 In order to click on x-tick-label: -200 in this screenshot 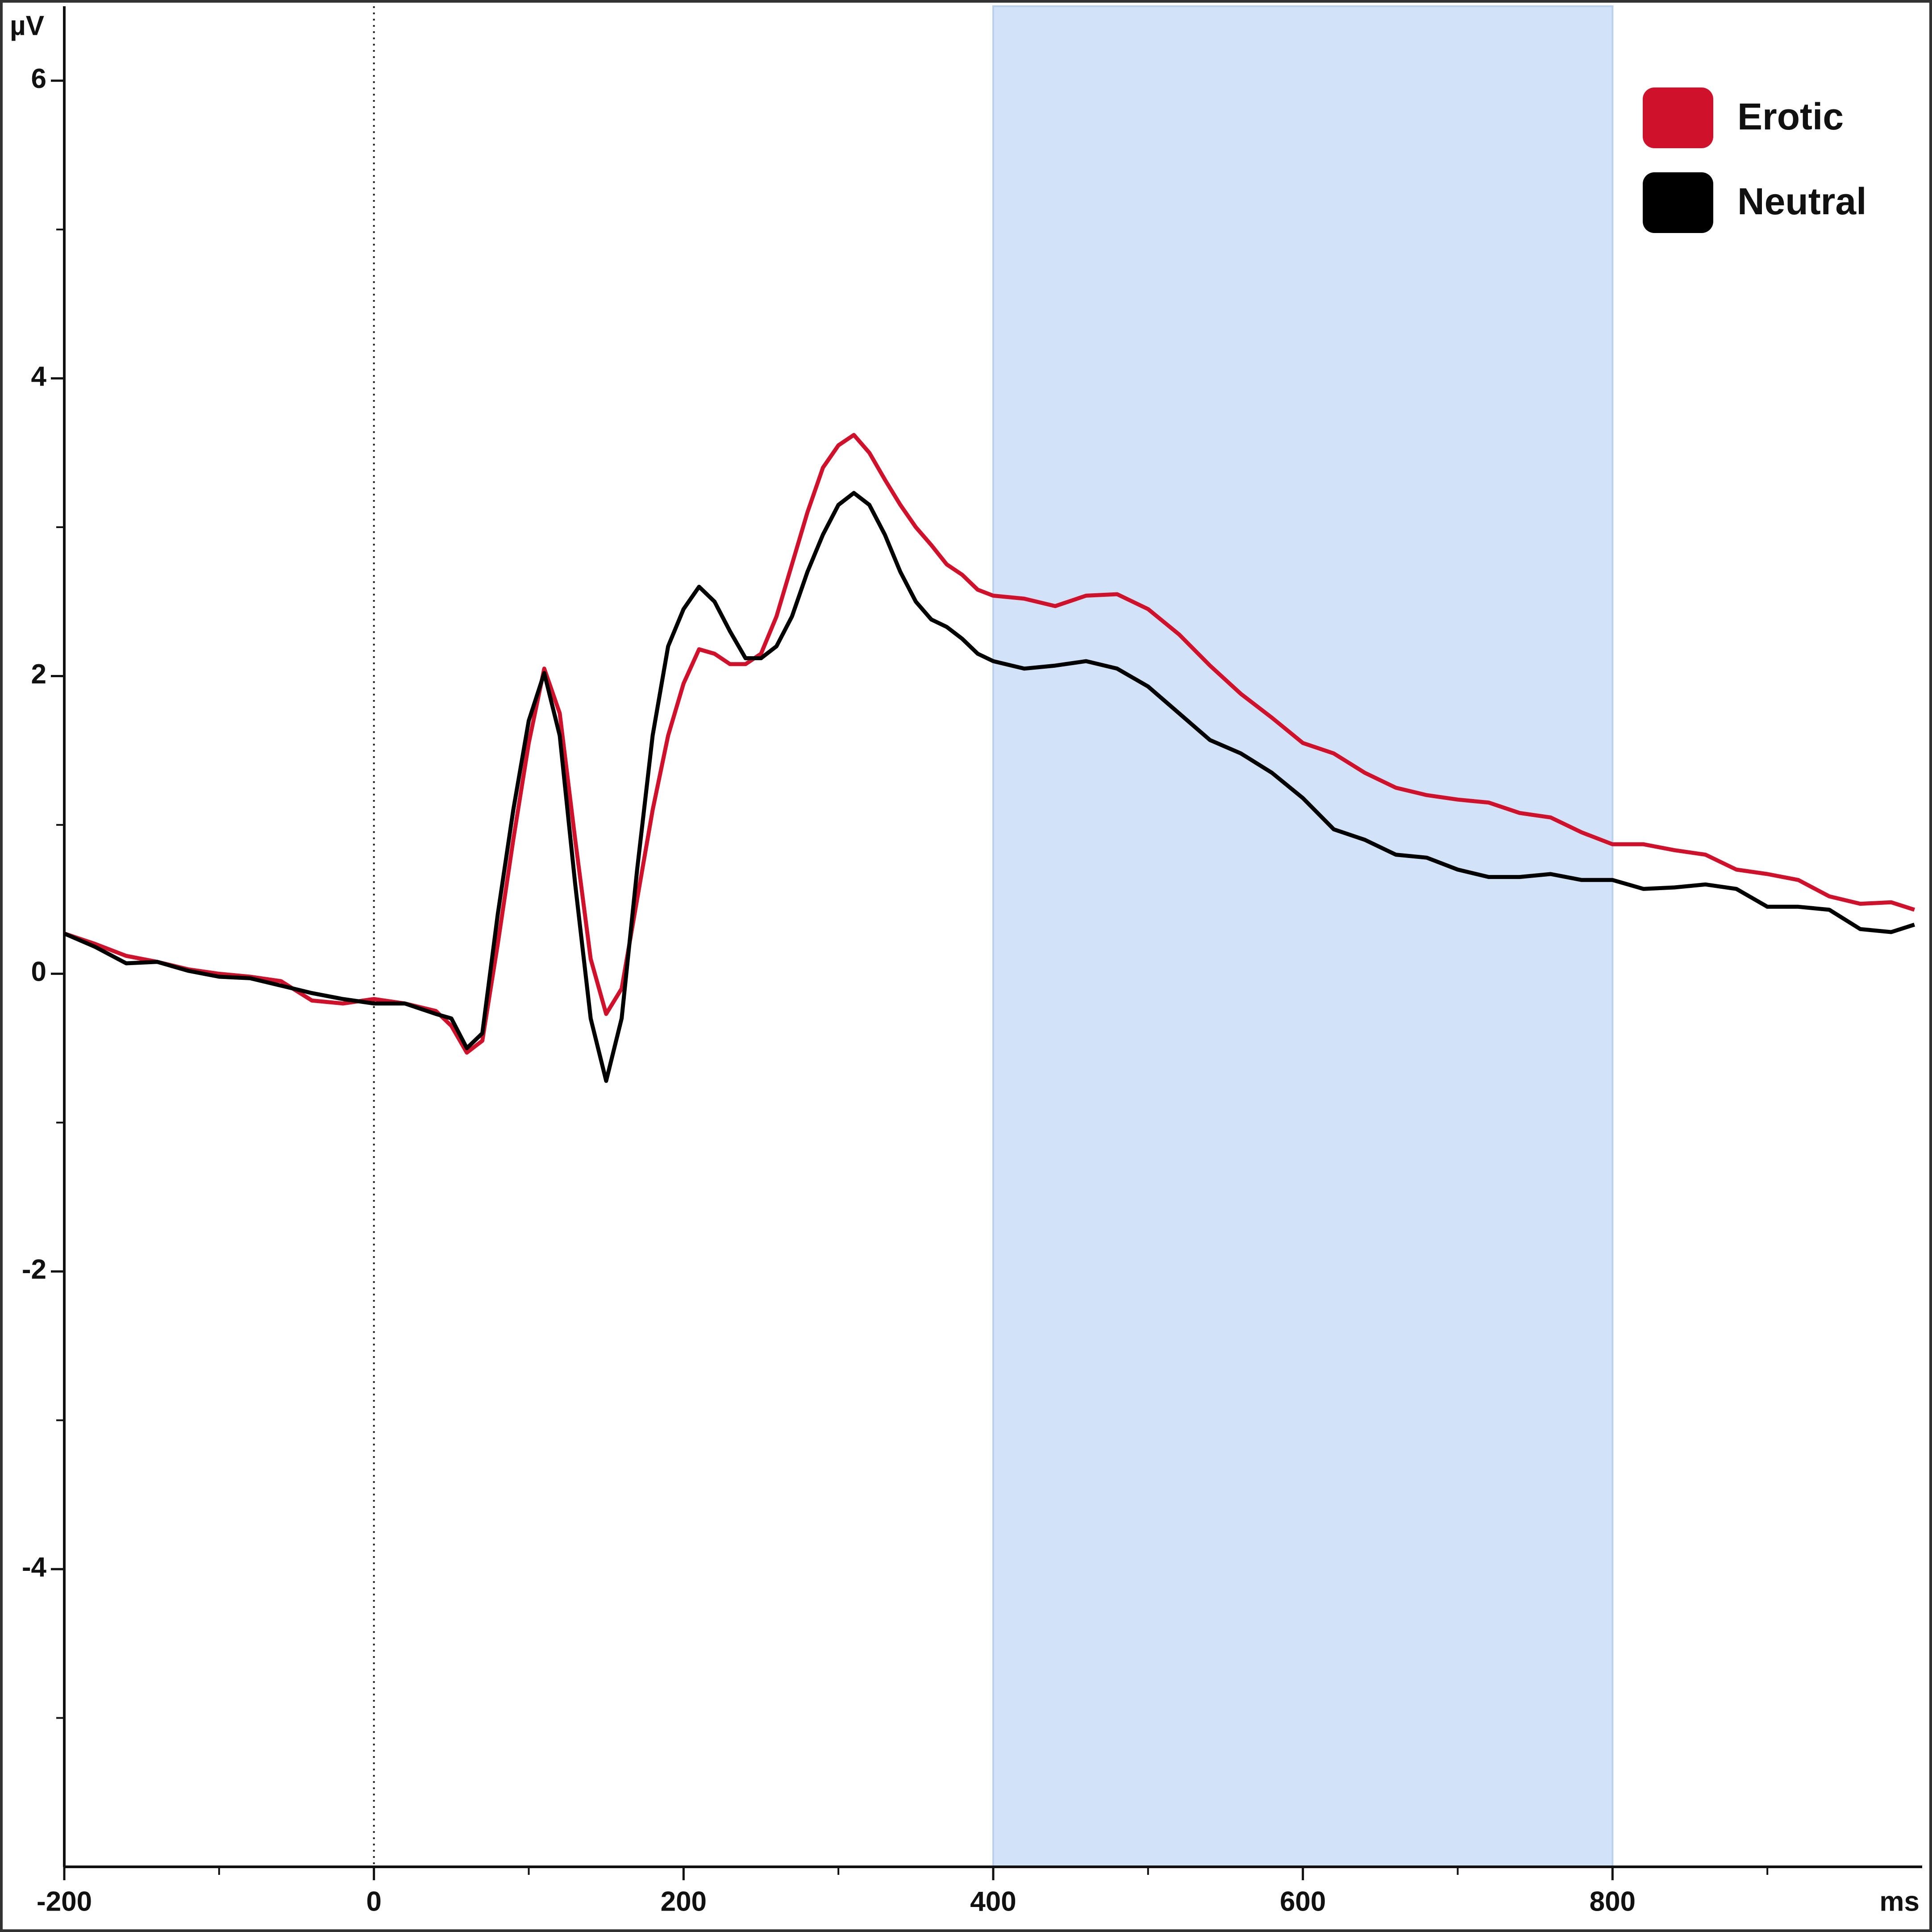, I will do `click(64, 1901)`.